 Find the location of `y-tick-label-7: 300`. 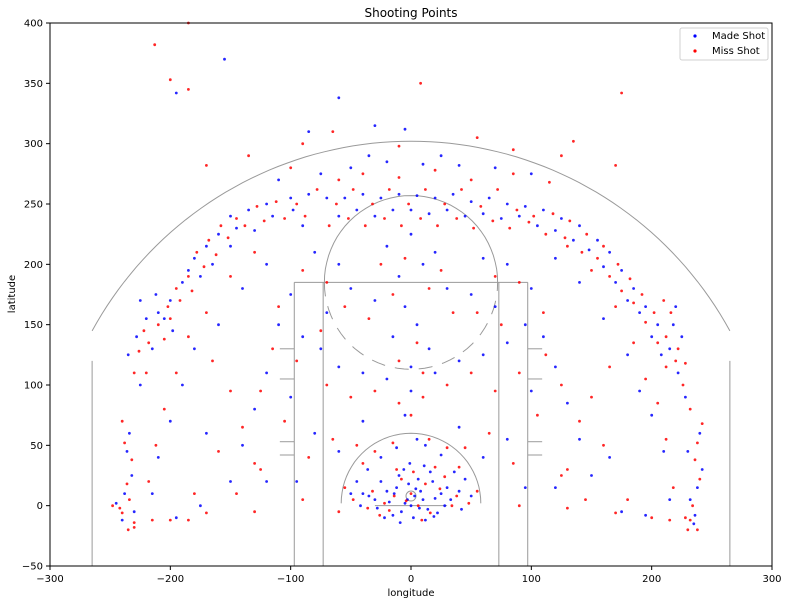

y-tick-label-7: 300 is located at coordinates (33, 144).